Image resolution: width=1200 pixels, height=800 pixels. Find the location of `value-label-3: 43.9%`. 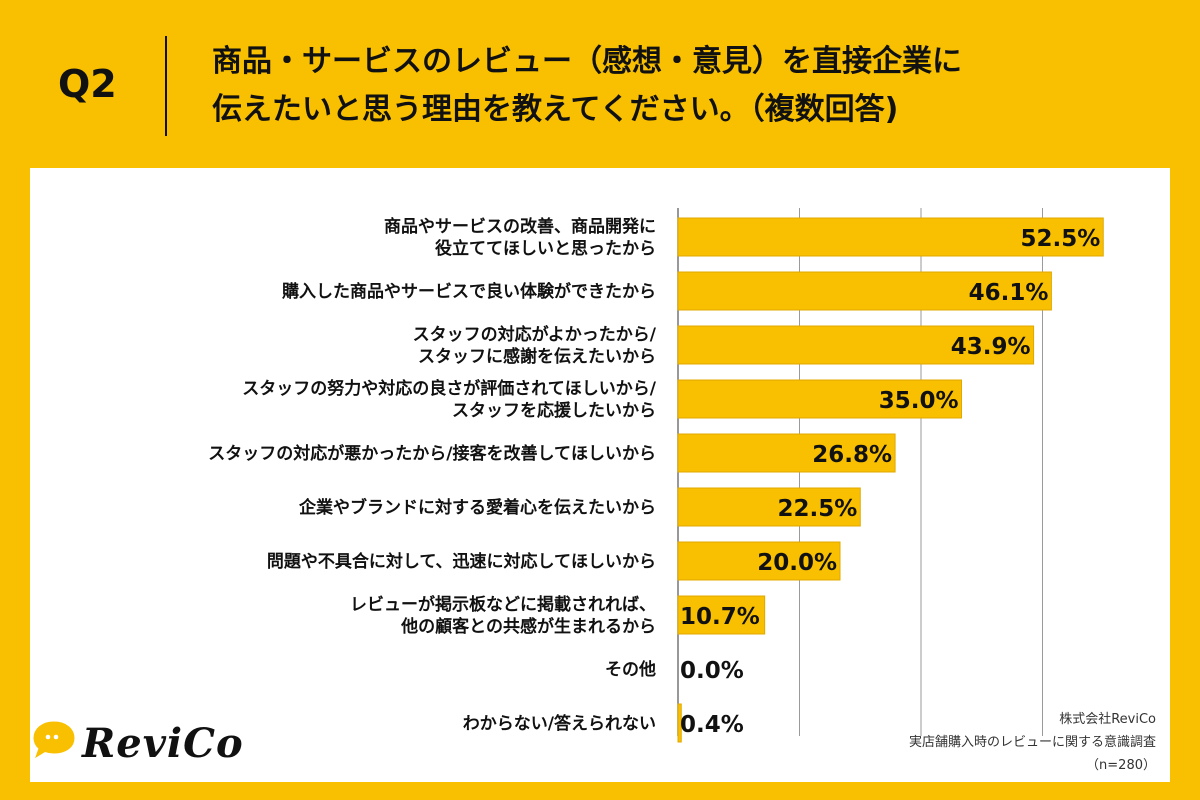

value-label-3: 43.9% is located at coordinates (991, 347).